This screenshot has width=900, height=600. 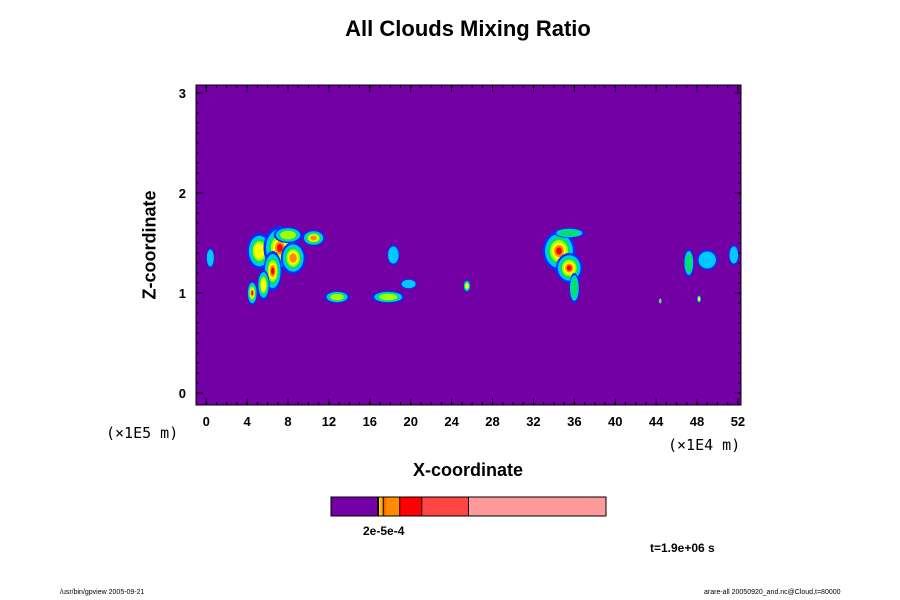 I want to click on footer-left: /usr/bin/gpview 2005-09-21, so click(x=102, y=592).